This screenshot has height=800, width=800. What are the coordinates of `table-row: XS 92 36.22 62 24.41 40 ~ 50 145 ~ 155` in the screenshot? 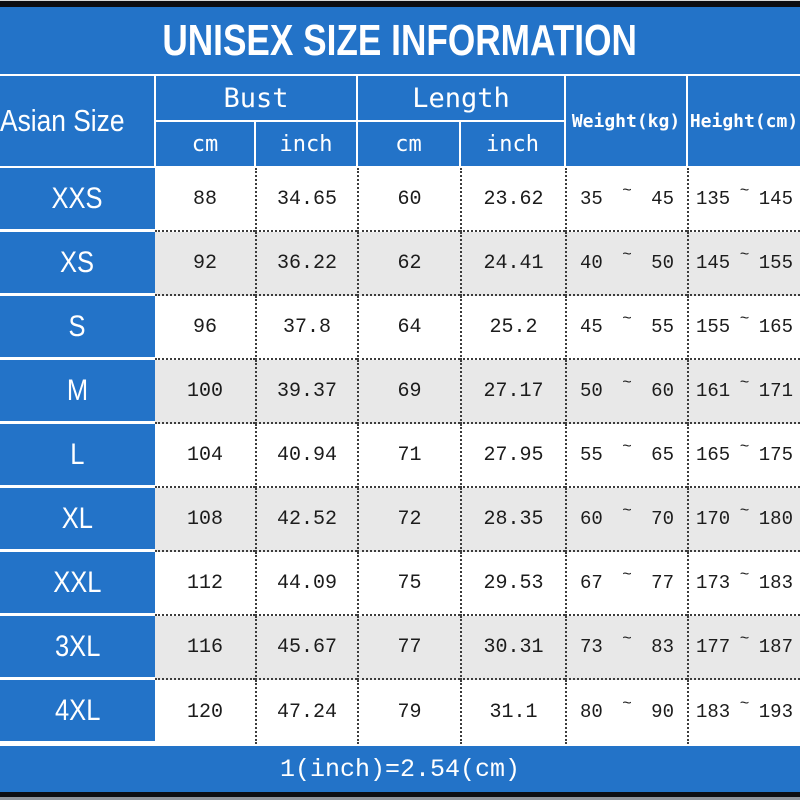 It's located at (400, 264).